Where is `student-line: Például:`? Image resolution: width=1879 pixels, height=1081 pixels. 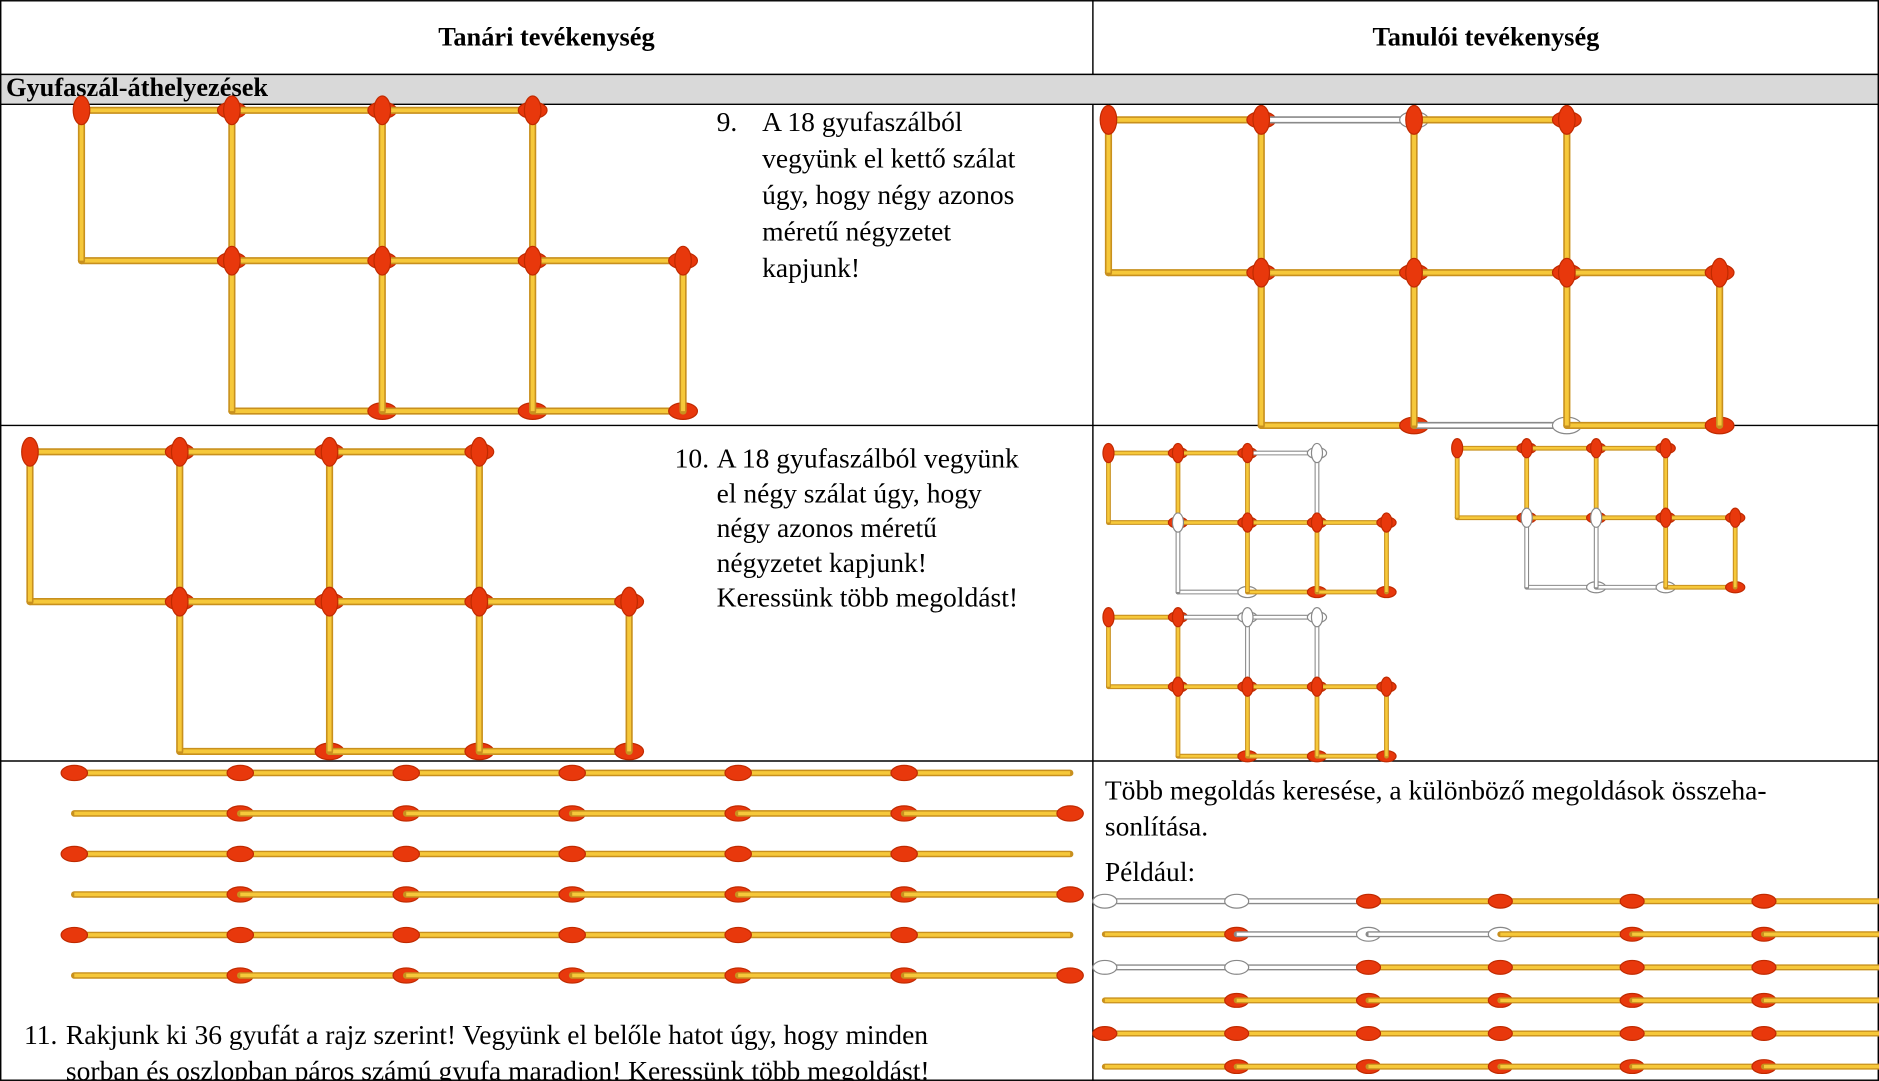
student-line: Például: is located at coordinates (1150, 871).